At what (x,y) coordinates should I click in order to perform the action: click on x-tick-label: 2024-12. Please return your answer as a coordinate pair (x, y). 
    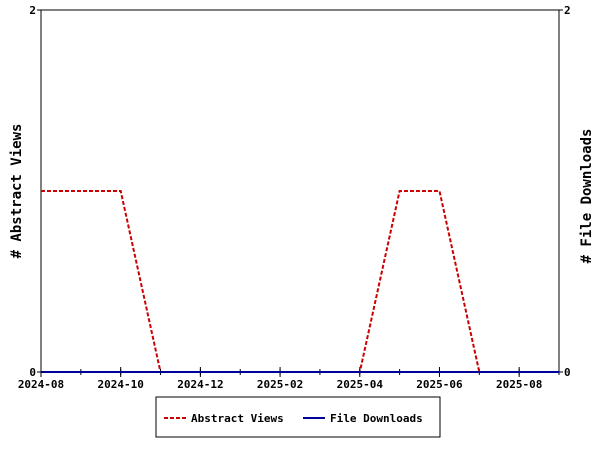
    Looking at the image, I should click on (200, 384).